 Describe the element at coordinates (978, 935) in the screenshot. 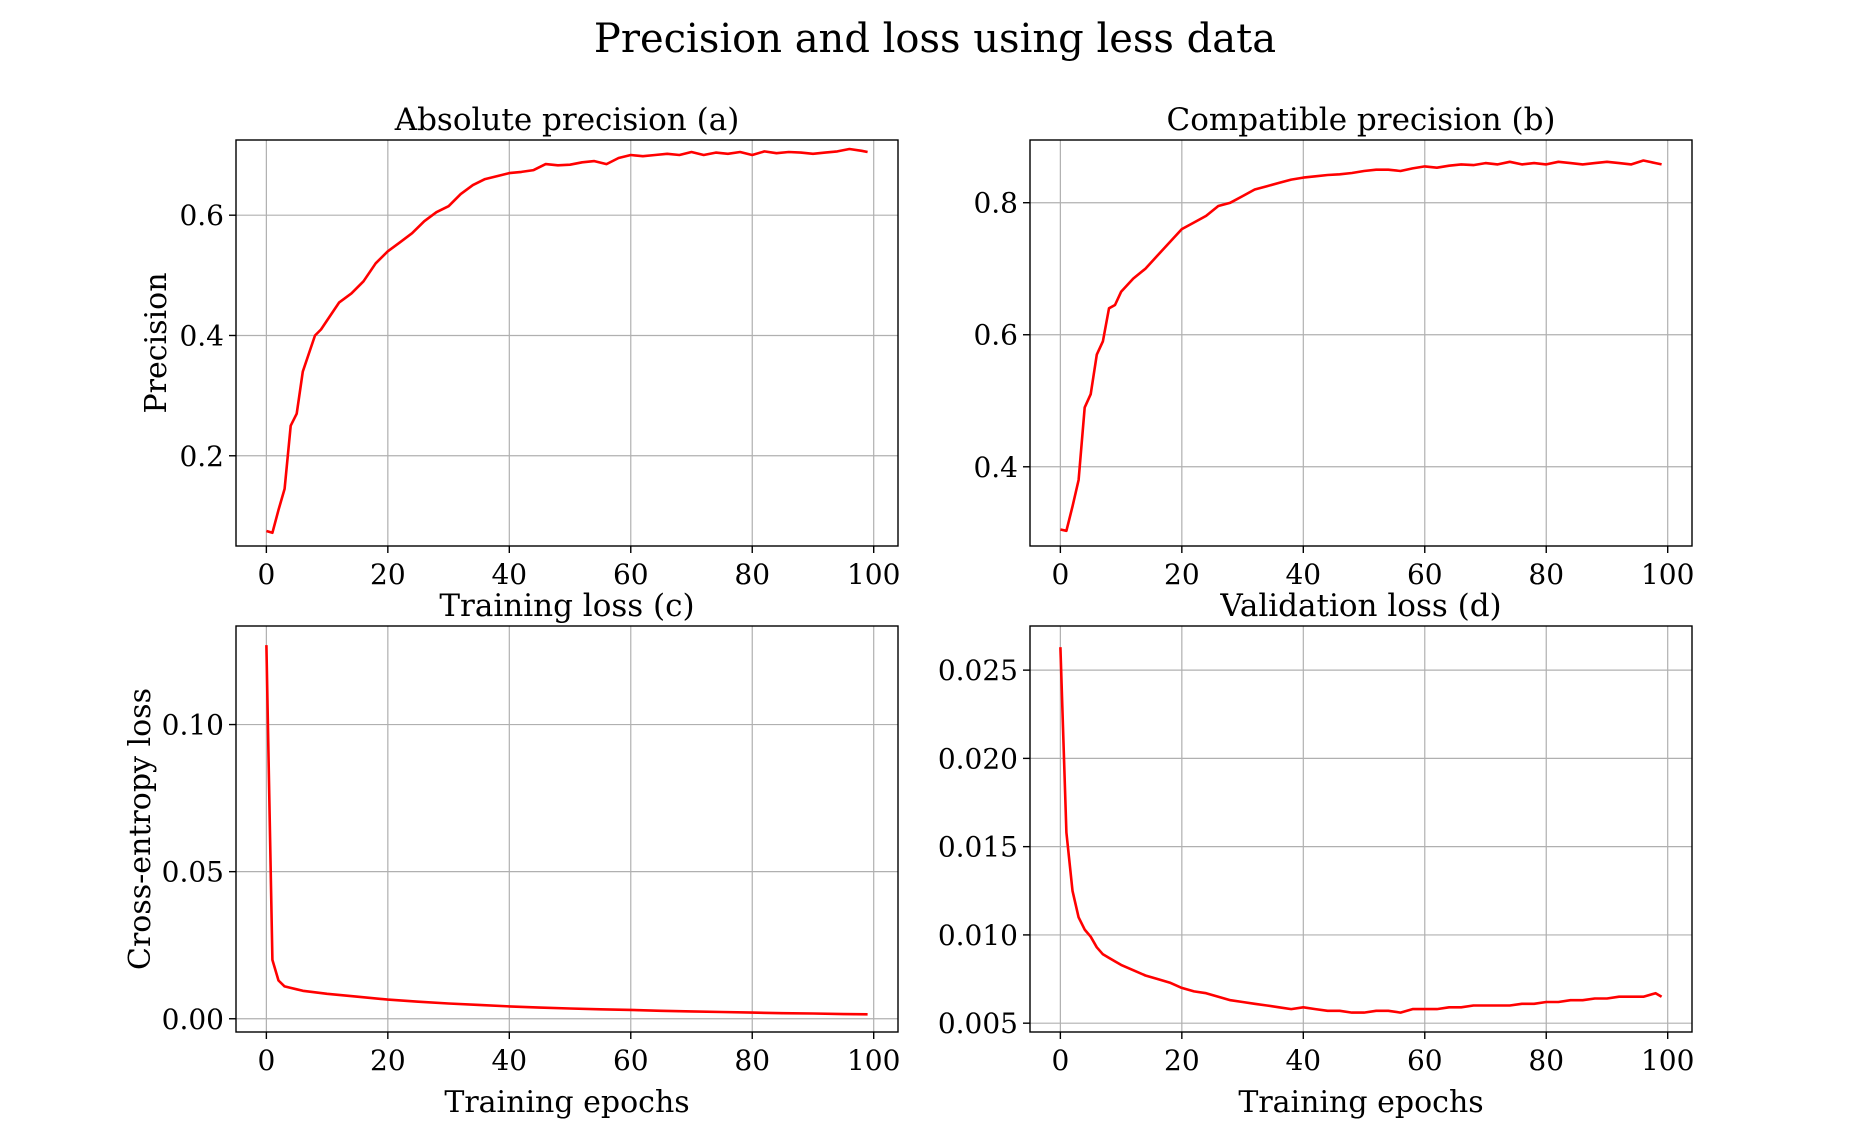

I see `y-tick-label: 0.010` at that location.